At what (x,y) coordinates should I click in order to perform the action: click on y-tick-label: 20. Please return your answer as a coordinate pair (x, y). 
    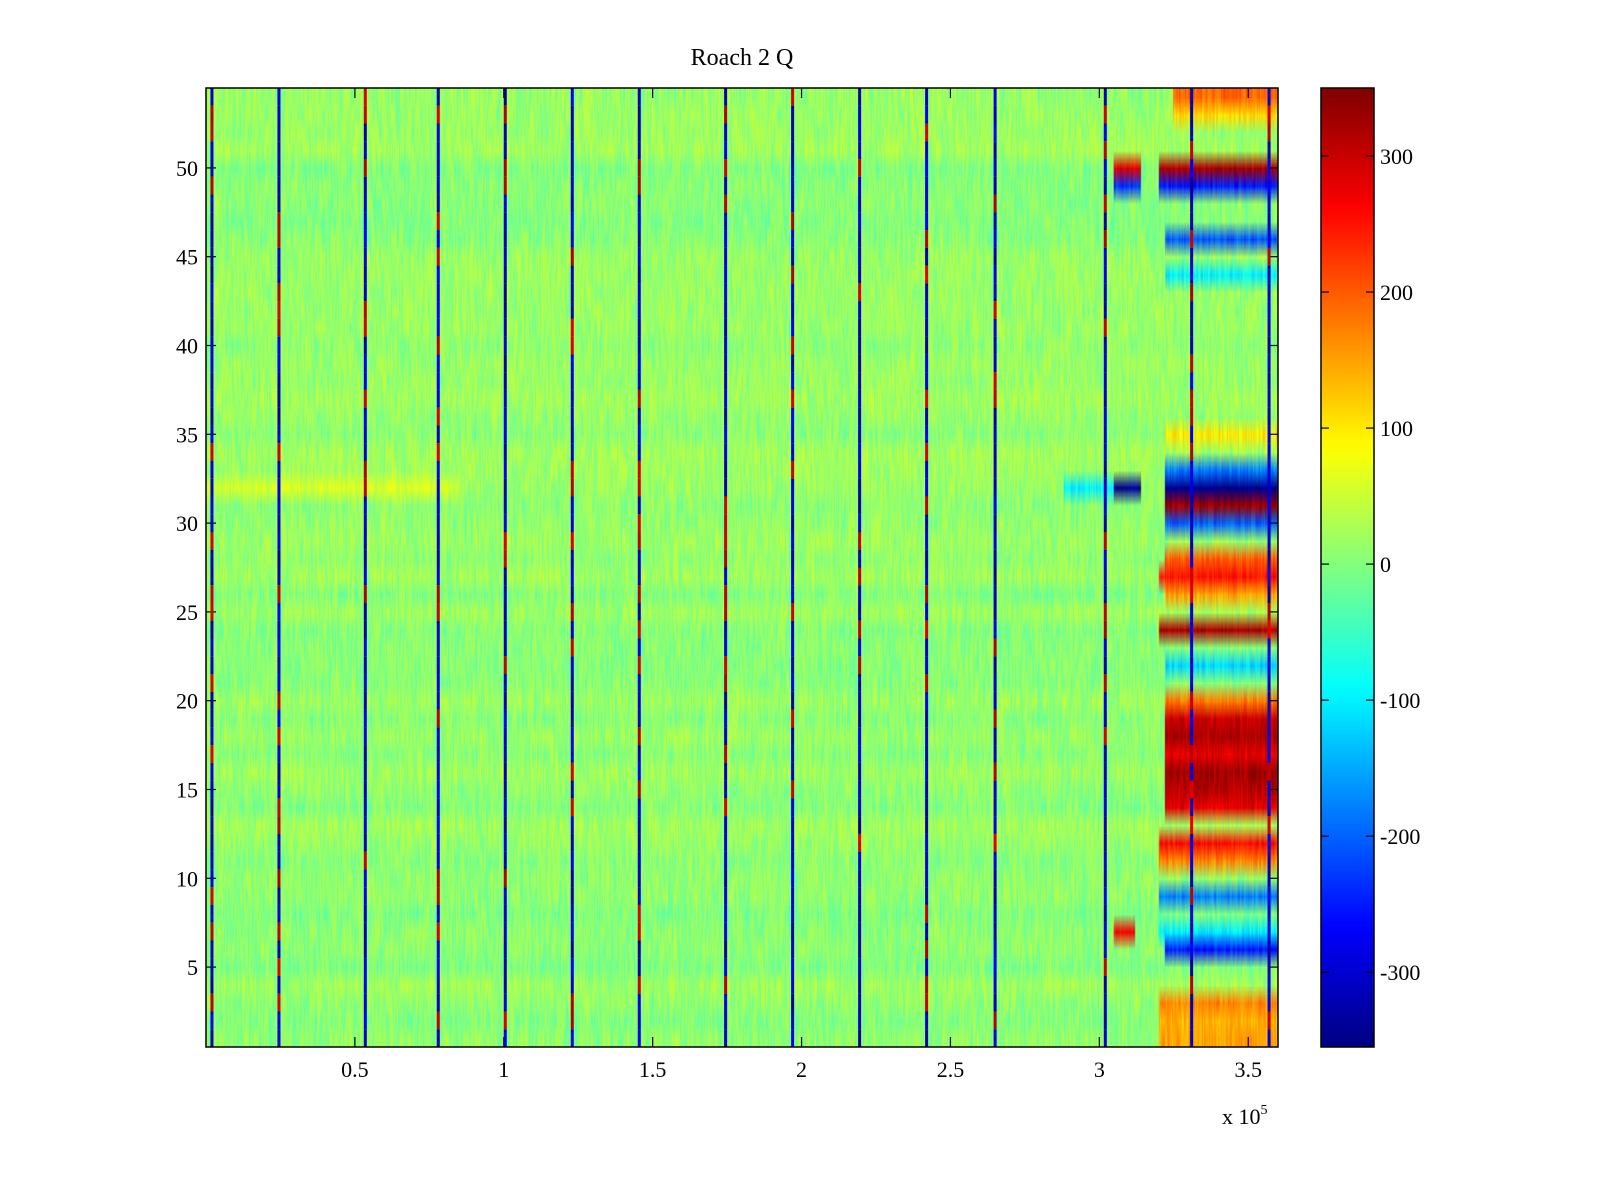
    Looking at the image, I should click on (187, 701).